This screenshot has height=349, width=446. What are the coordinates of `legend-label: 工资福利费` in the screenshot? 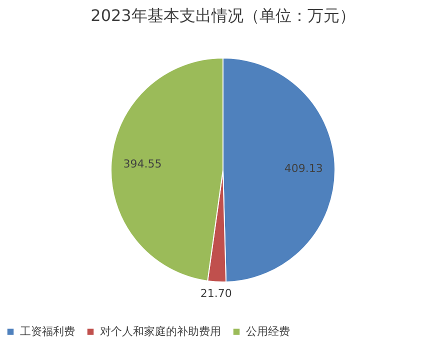 It's located at (47, 331).